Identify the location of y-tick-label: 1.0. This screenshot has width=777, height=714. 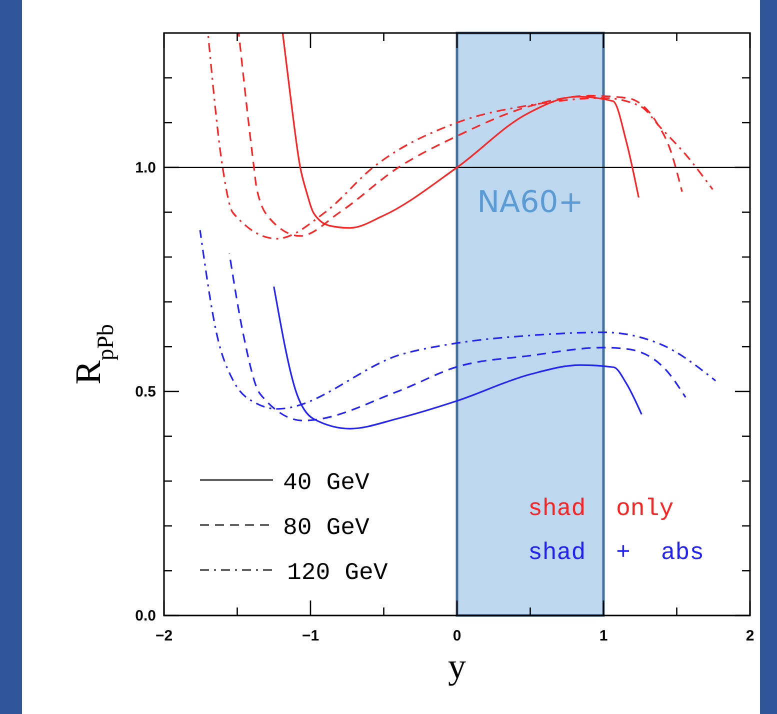
(145, 167).